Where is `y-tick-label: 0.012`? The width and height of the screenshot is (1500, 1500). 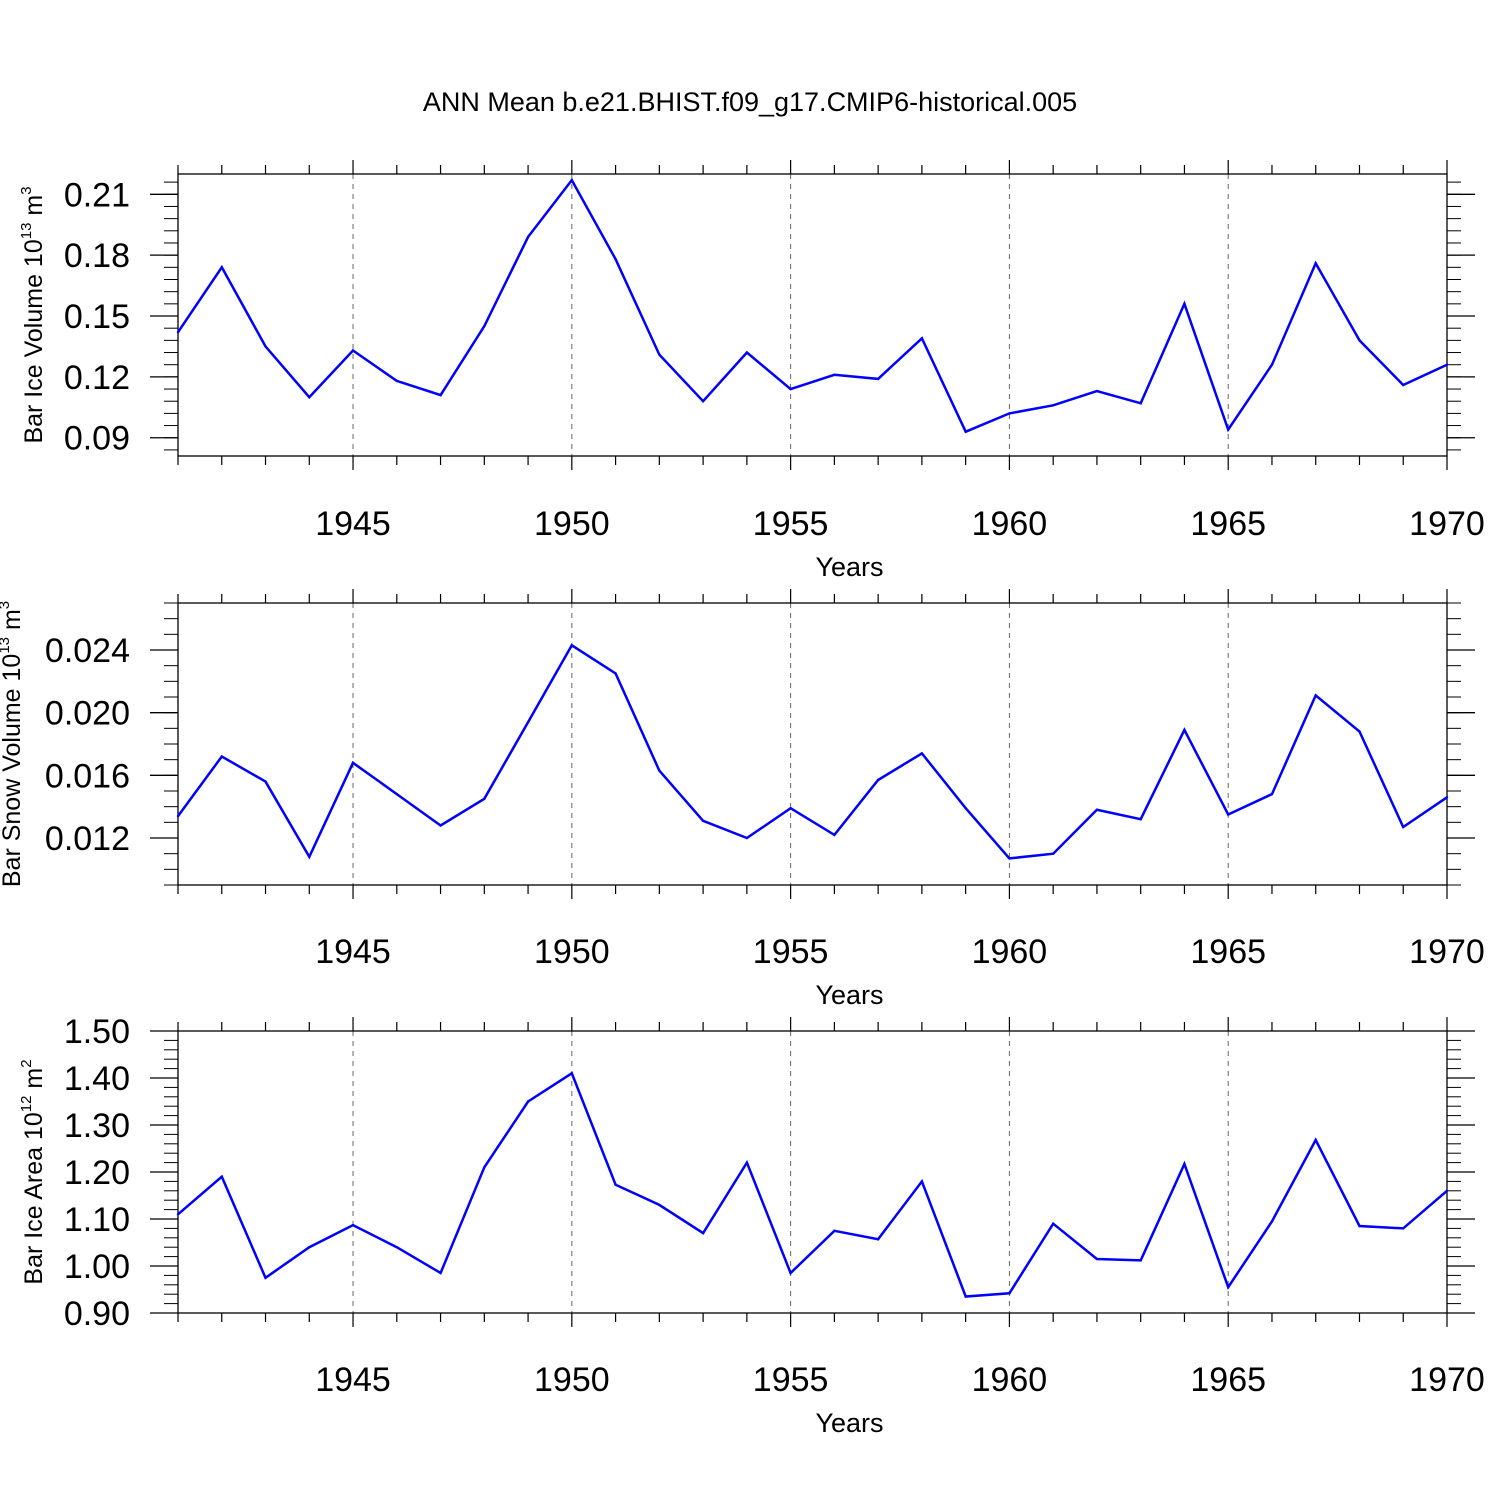
y-tick-label: 0.012 is located at coordinates (87, 839).